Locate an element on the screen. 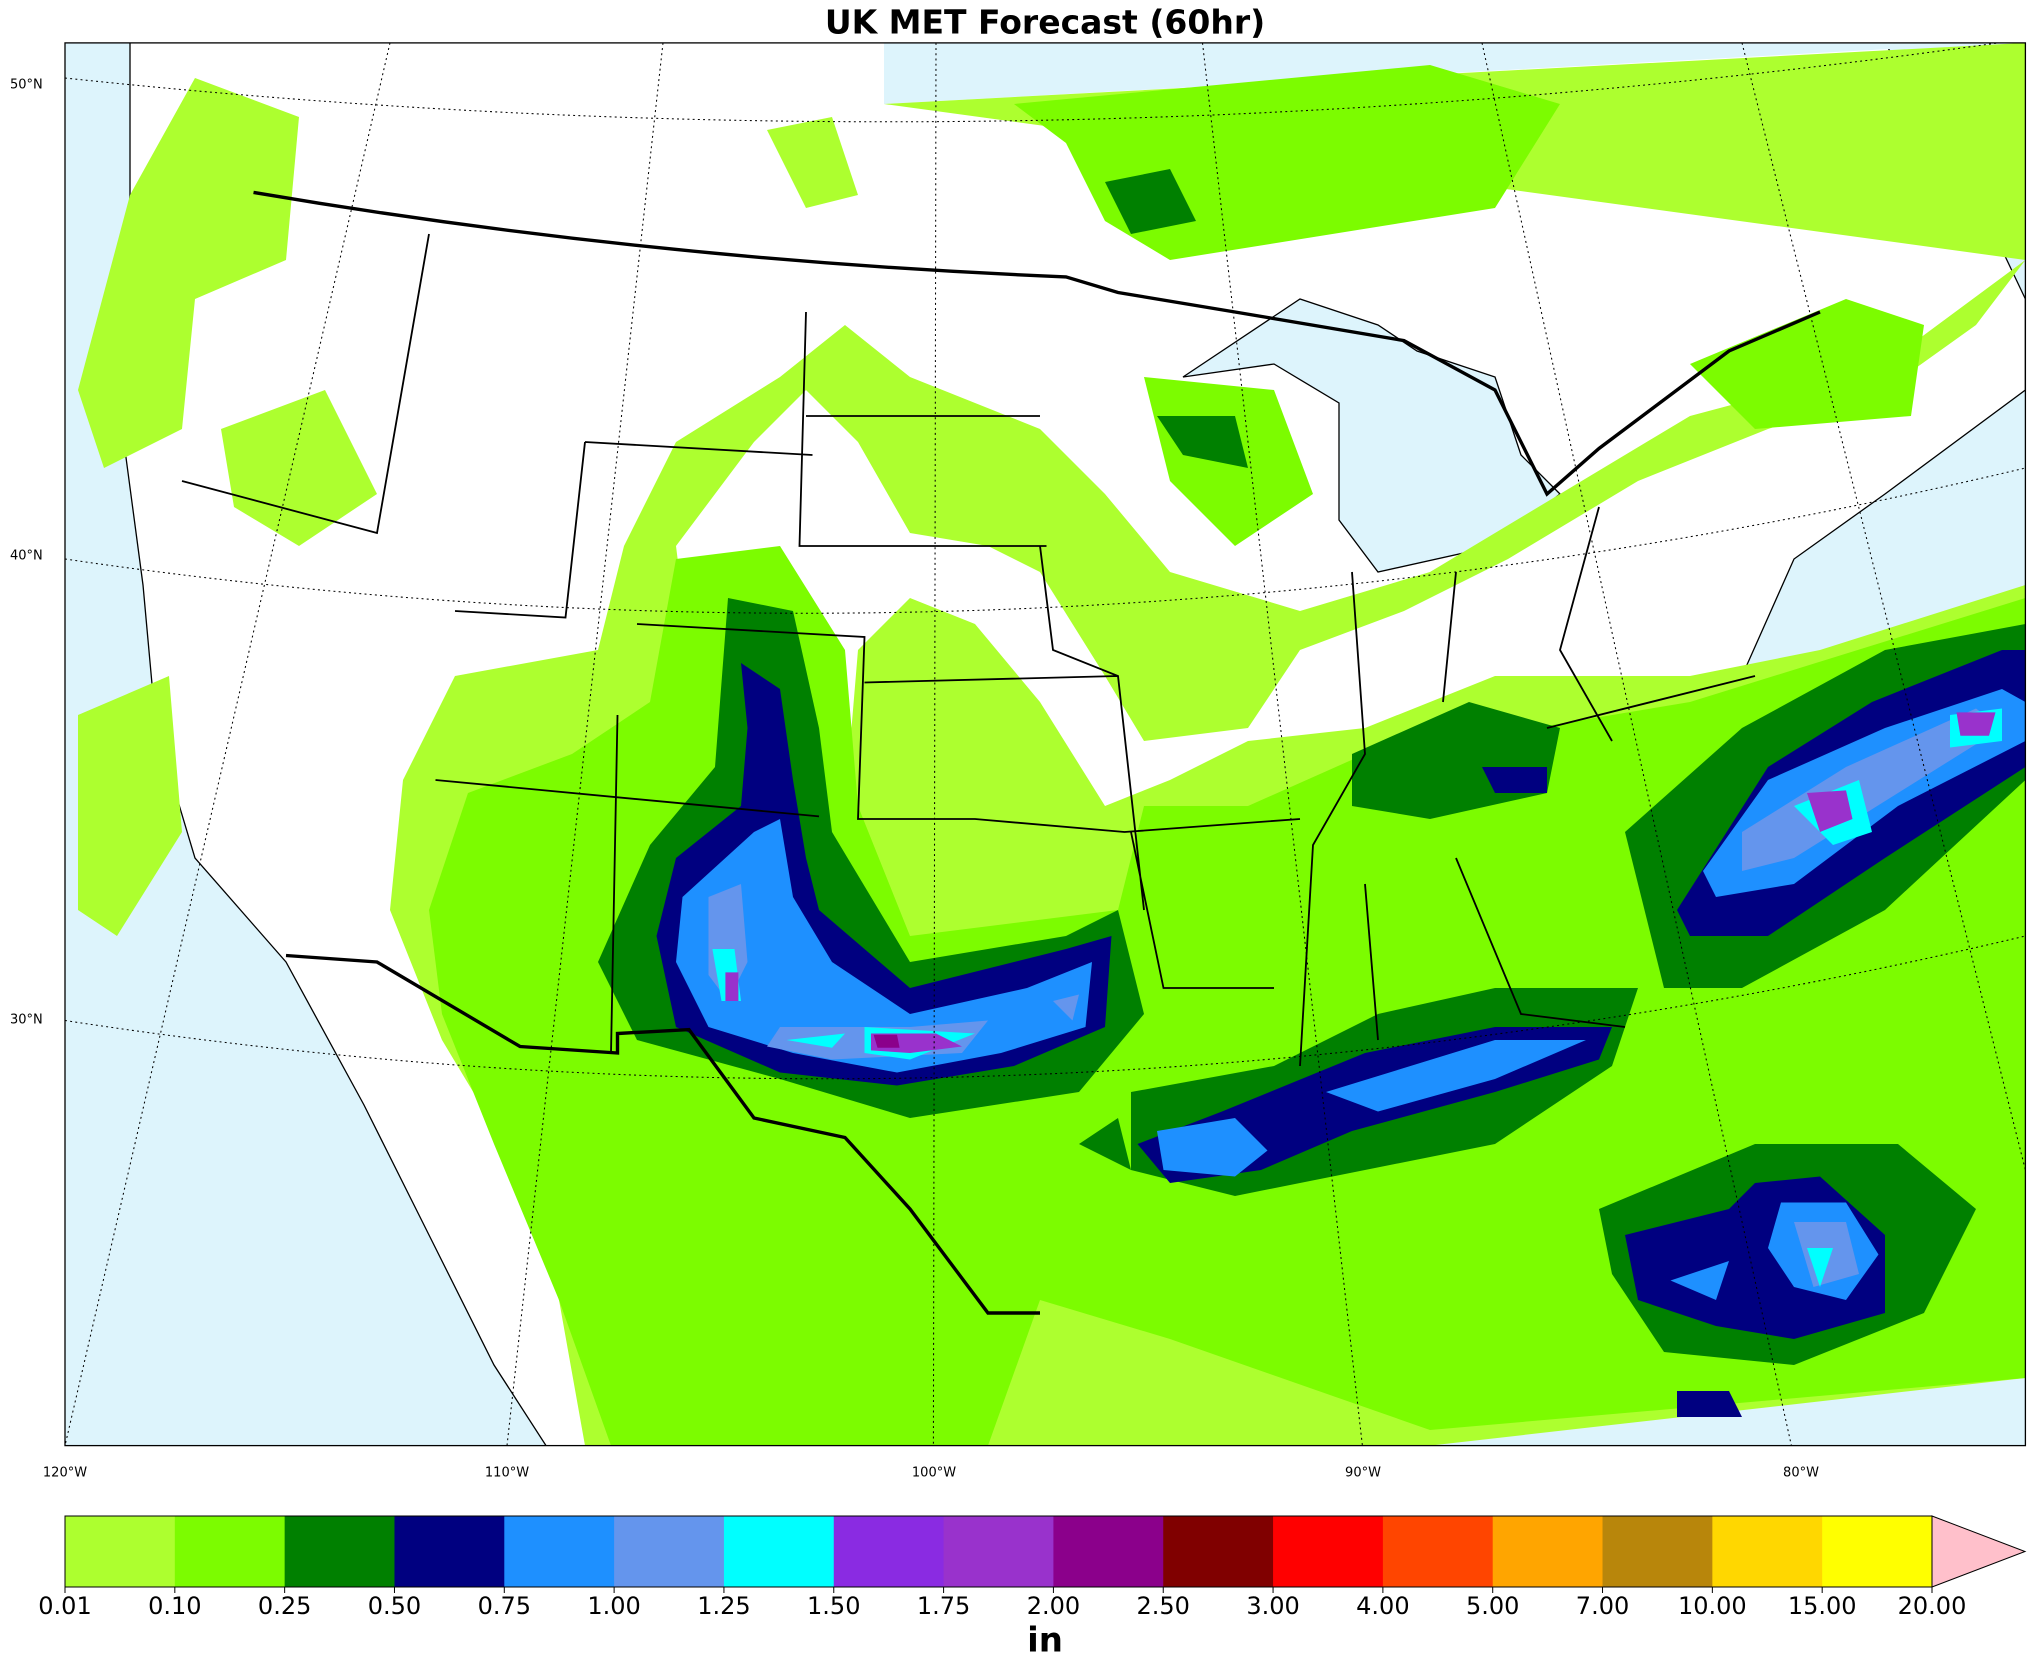  canada-border is located at coordinates (1037, 343).